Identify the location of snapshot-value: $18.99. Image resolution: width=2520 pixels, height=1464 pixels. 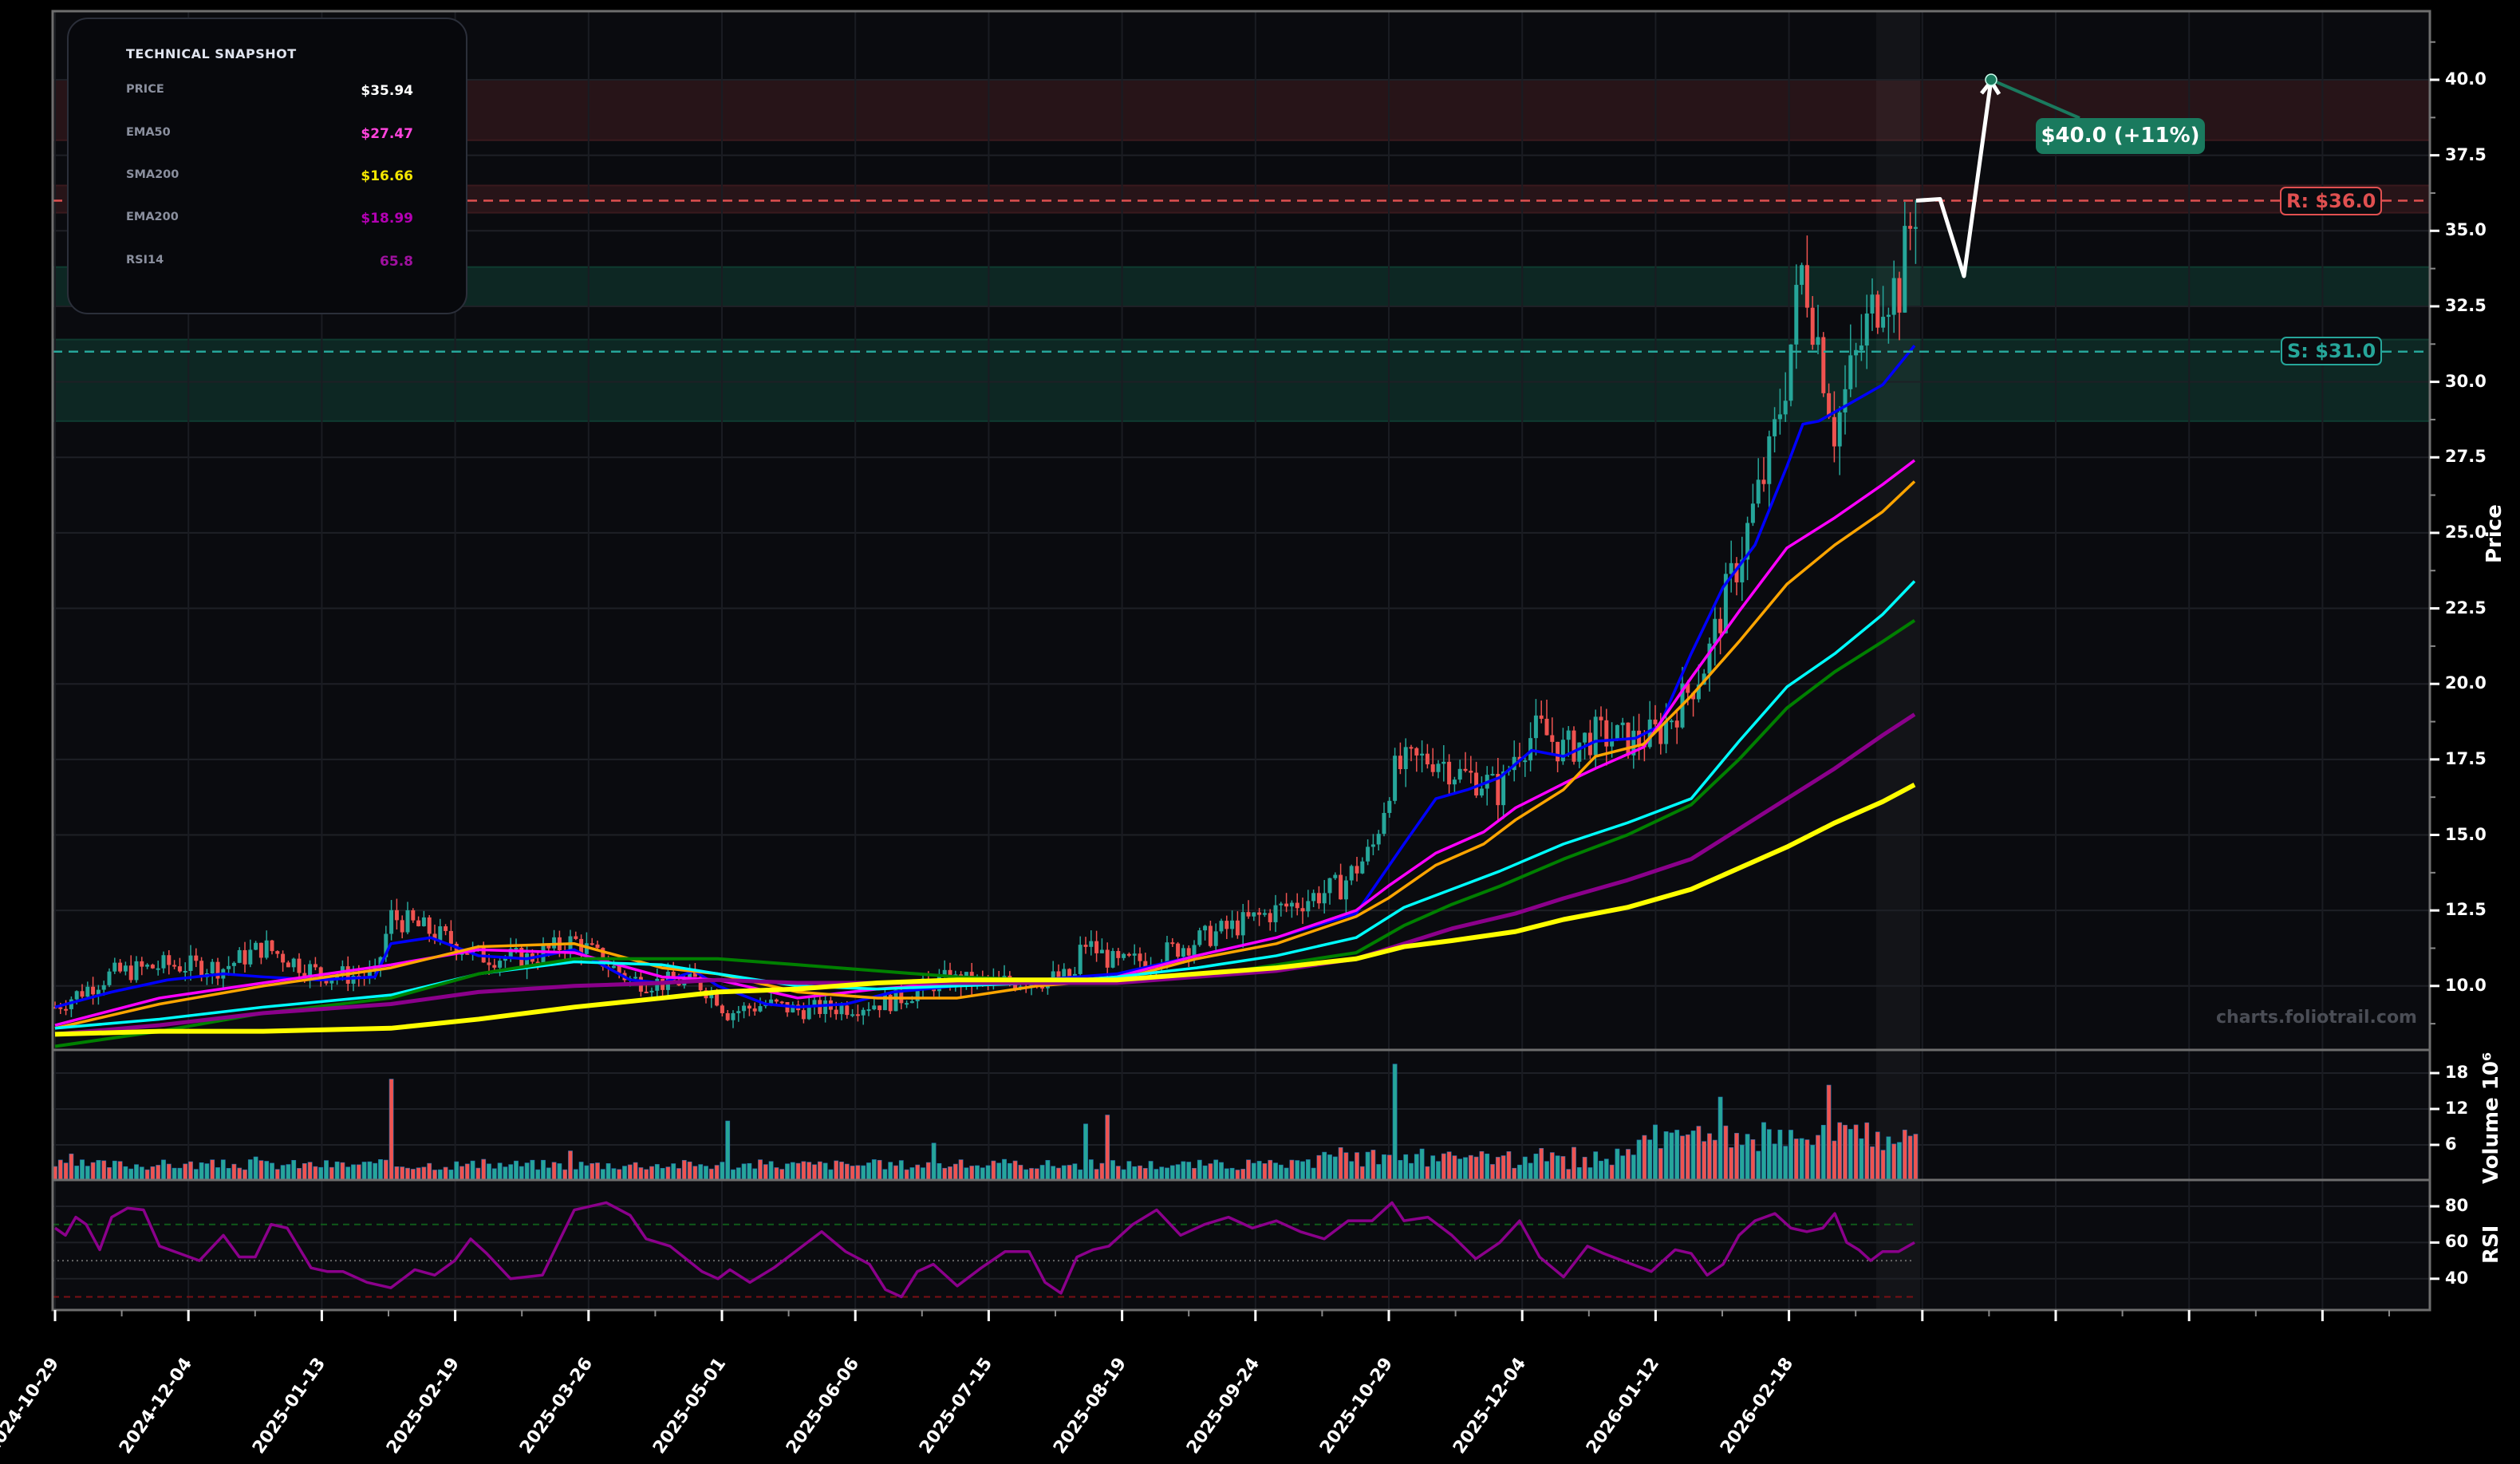
(387, 219).